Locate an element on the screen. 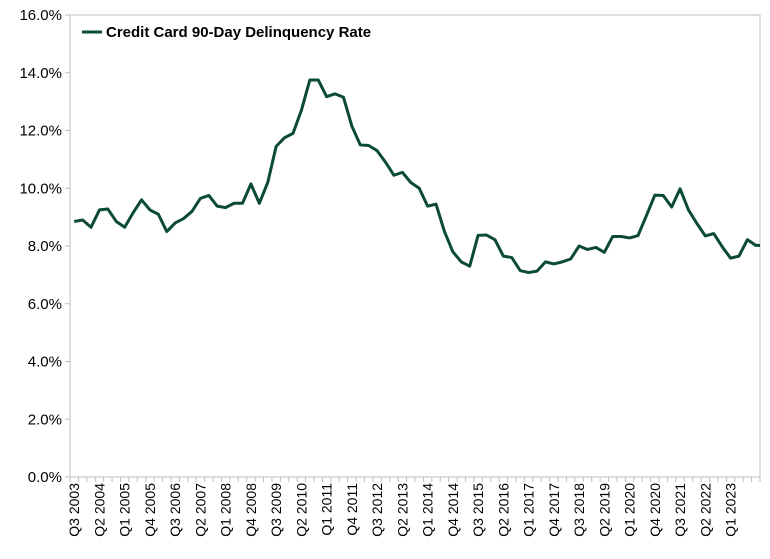 The image size is (770, 559). x-tick-label: Q3 2006 is located at coordinates (175, 510).